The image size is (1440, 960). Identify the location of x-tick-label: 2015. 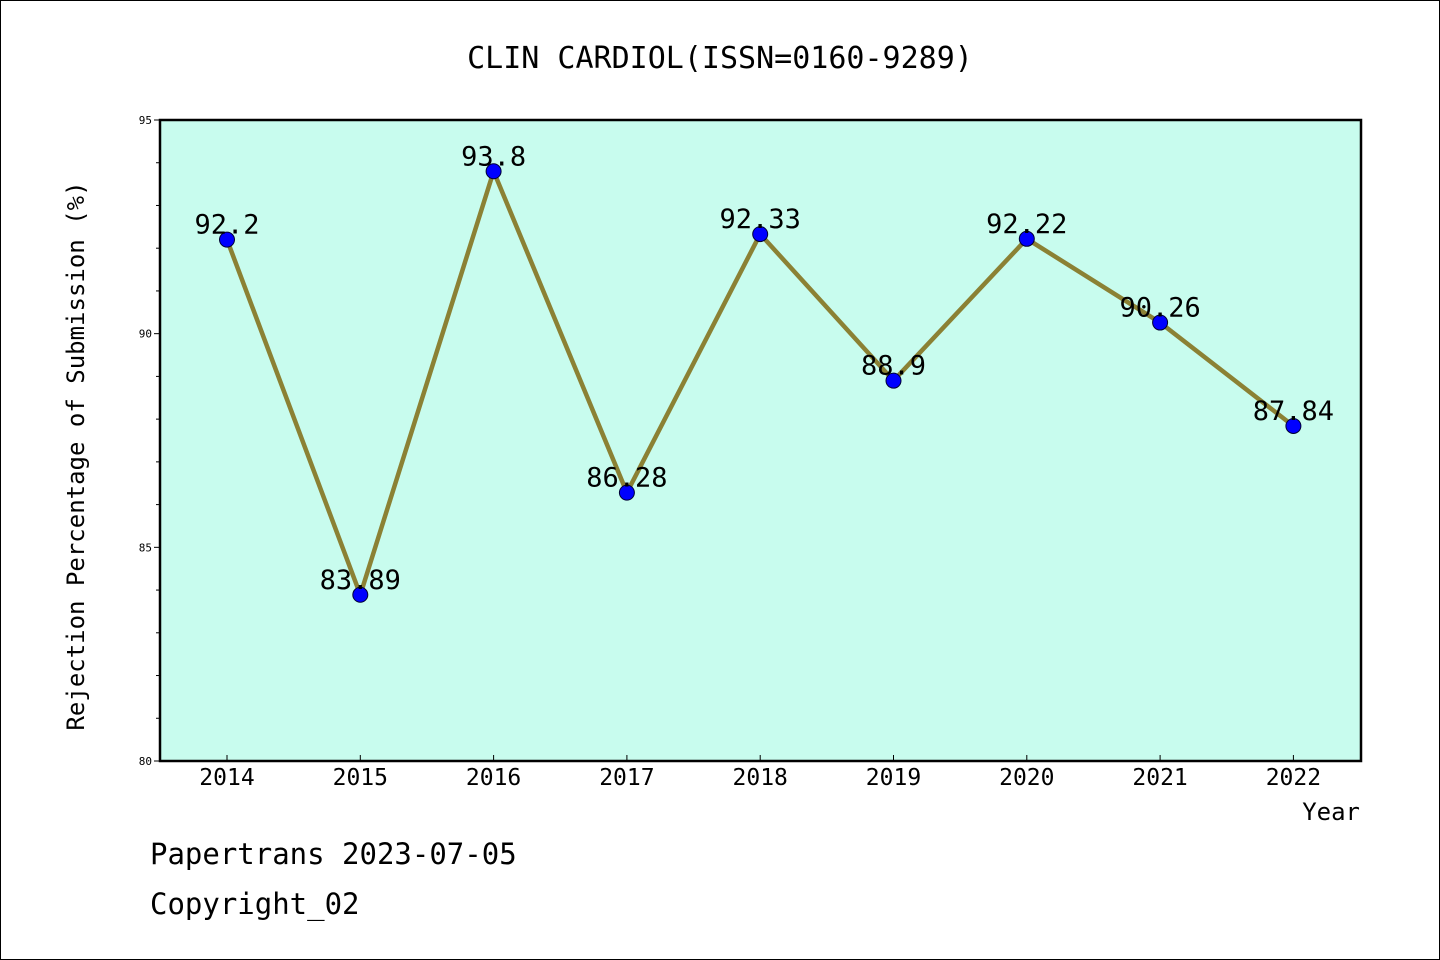
(360, 778).